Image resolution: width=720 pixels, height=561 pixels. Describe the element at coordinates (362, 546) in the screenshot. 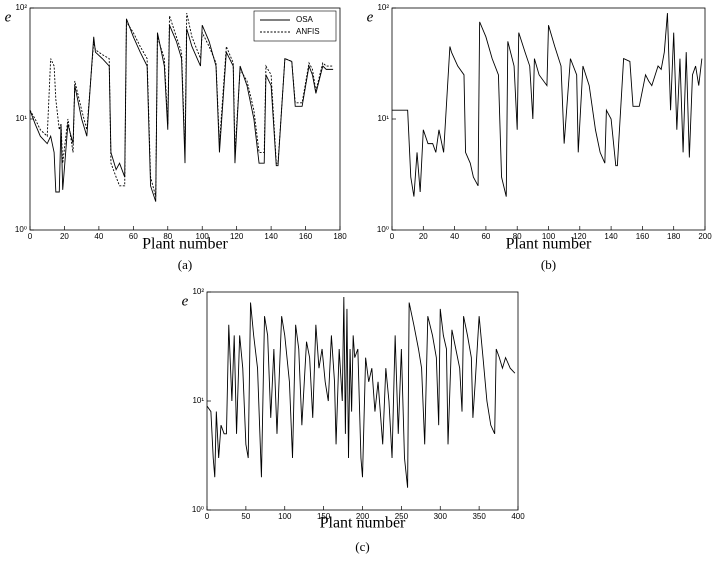

I see `caption: (c)` at that location.